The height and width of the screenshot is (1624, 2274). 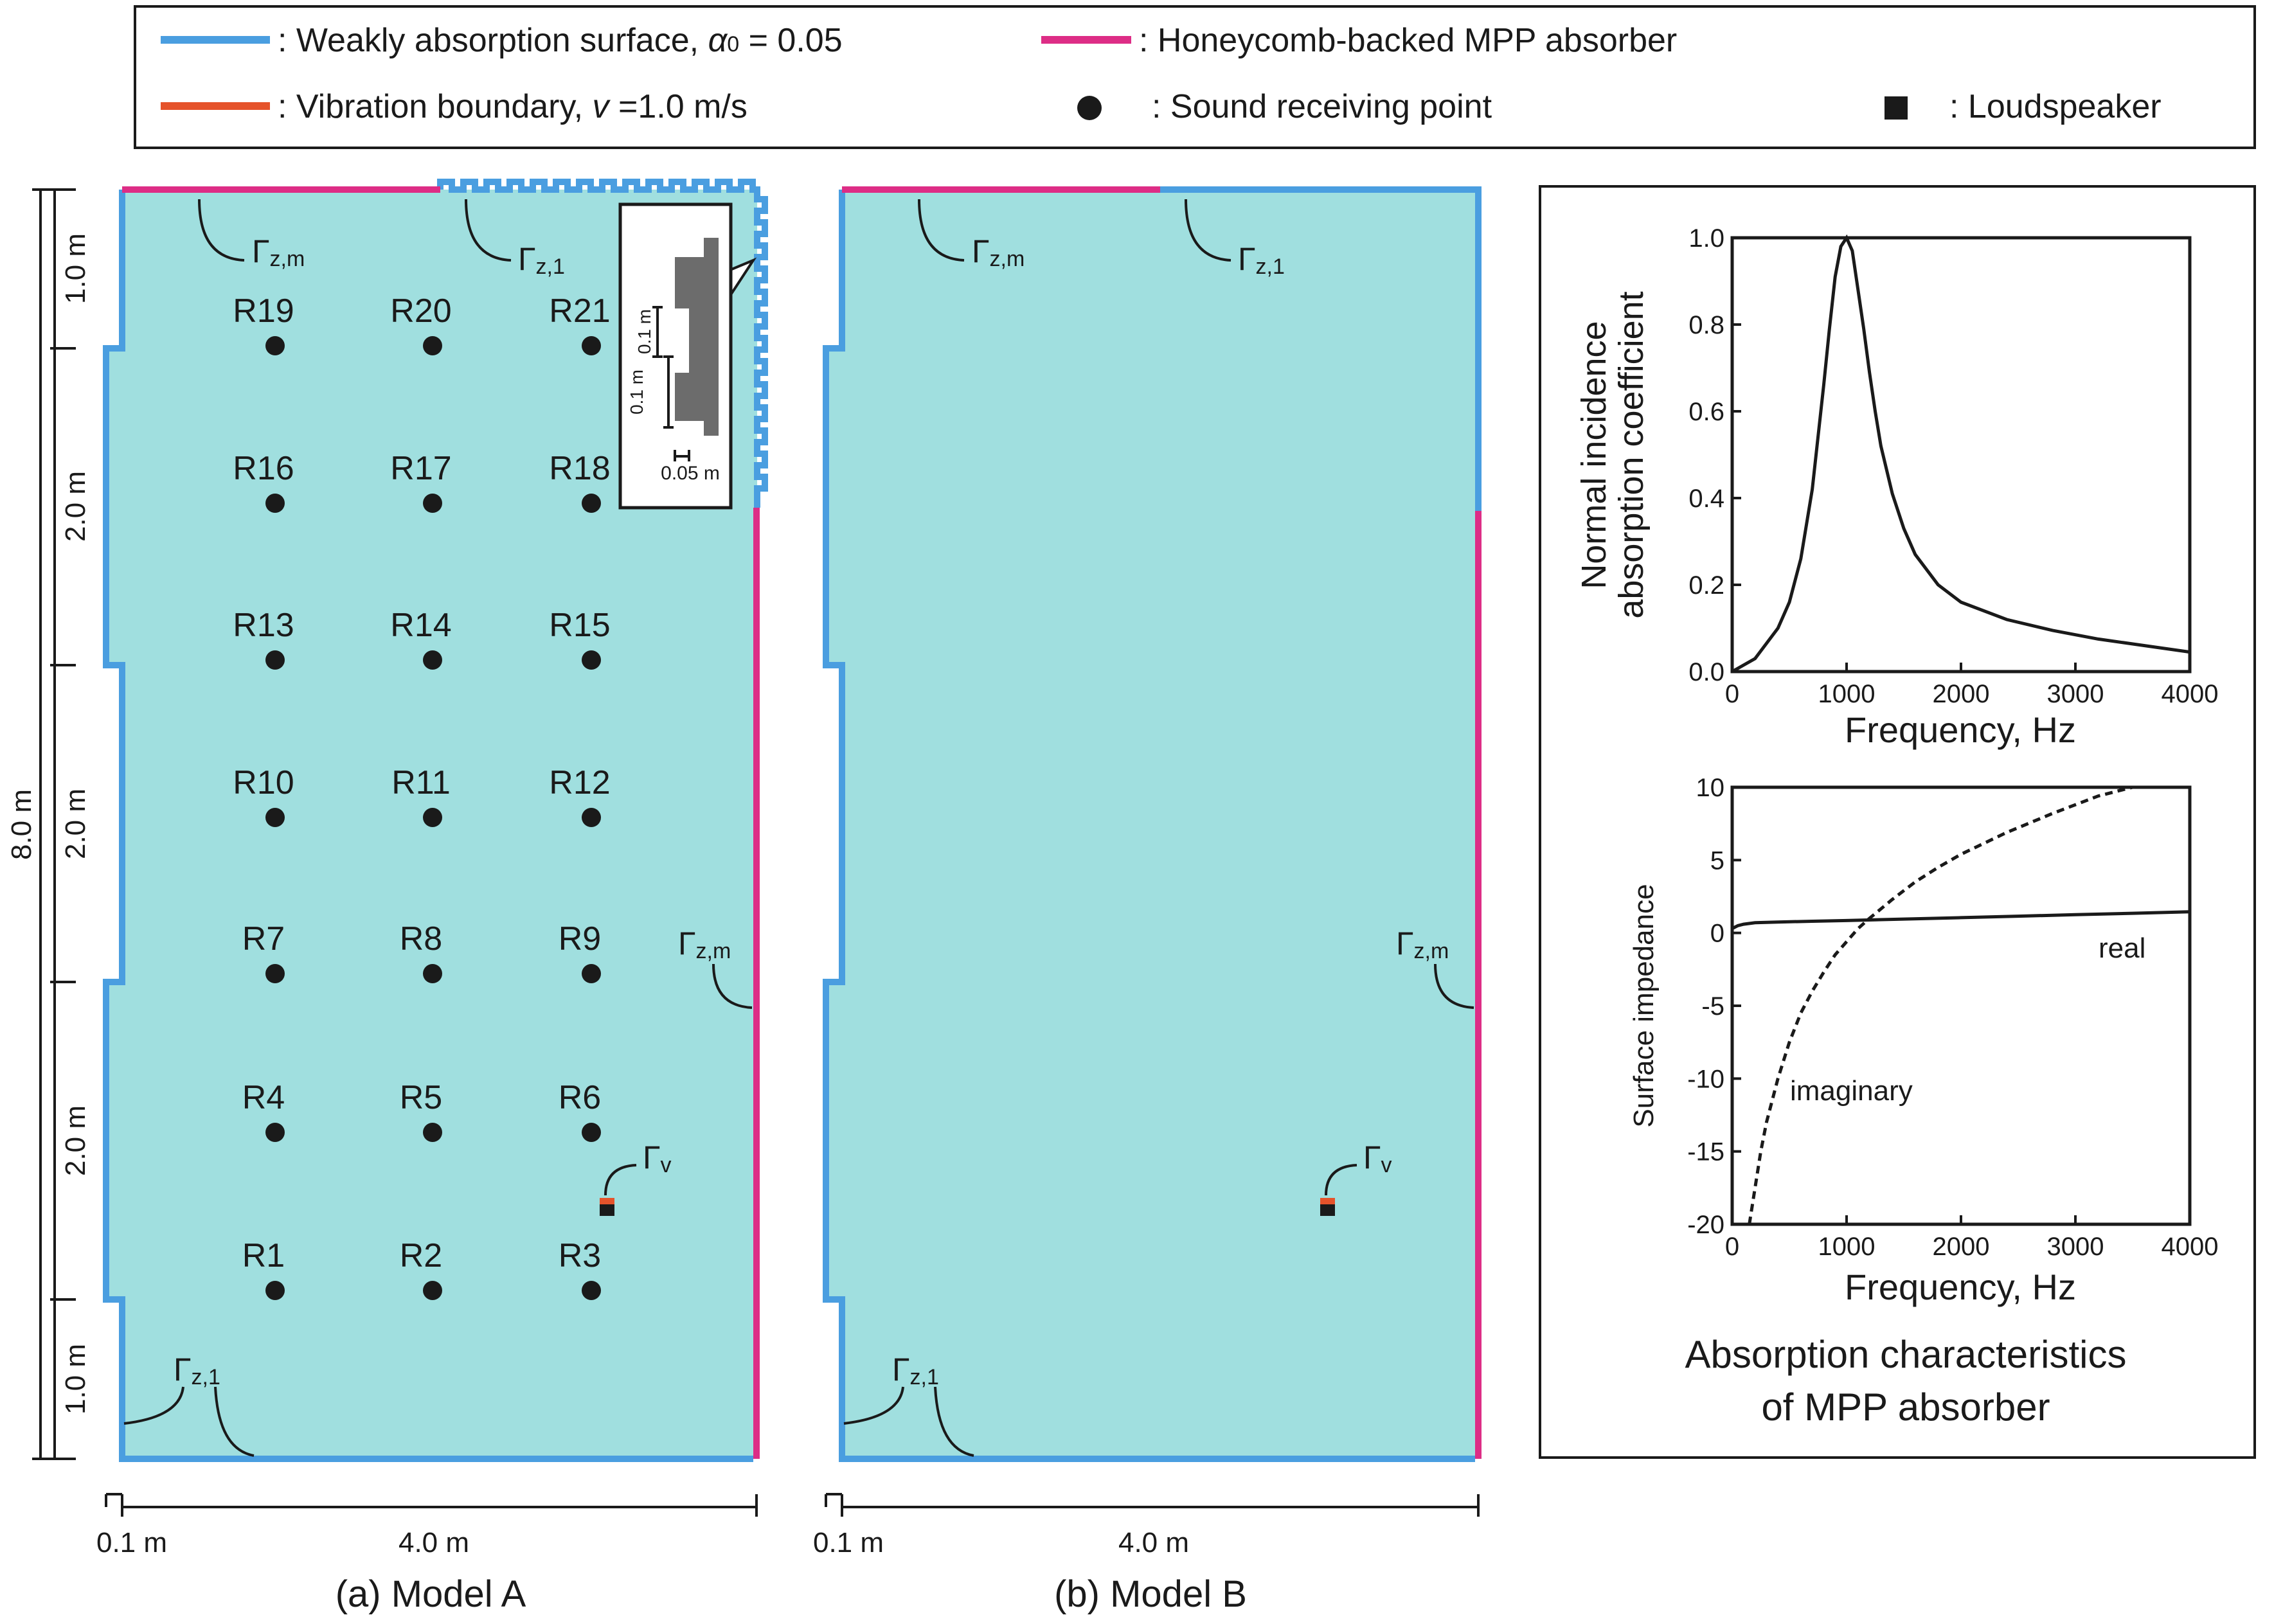 What do you see at coordinates (657, 1158) in the screenshot?
I see `model-a-gamma-v: Γv` at bounding box center [657, 1158].